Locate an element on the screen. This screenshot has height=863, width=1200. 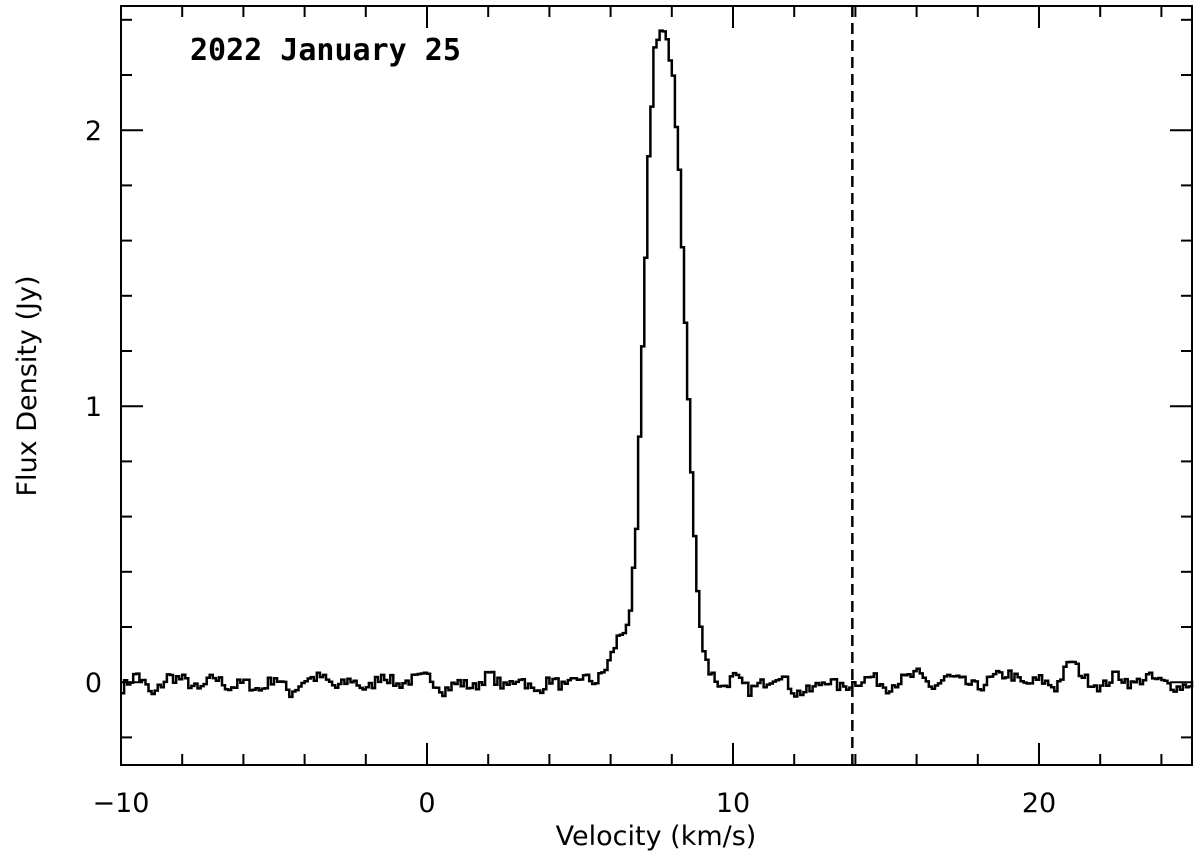
x-axis-title: Velocity (km/s) is located at coordinates (656, 836).